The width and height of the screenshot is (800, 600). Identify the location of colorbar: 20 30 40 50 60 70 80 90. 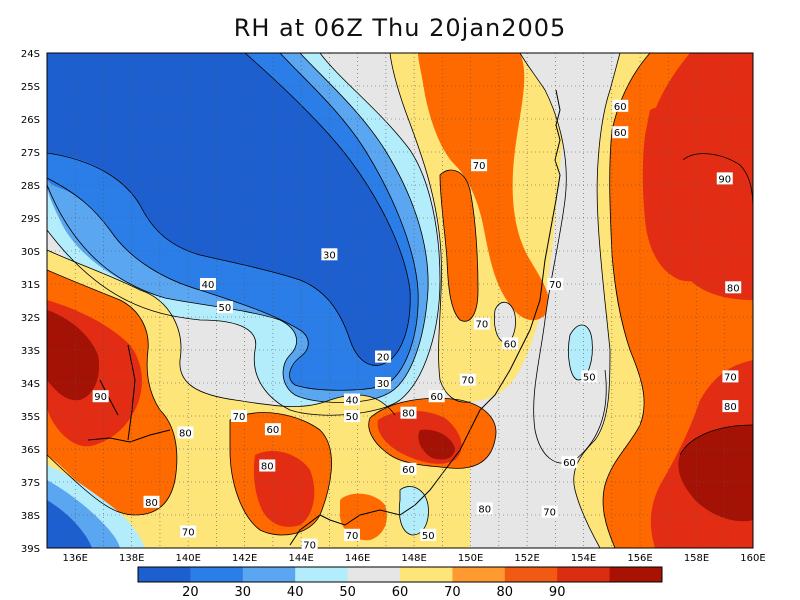
(400, 583).